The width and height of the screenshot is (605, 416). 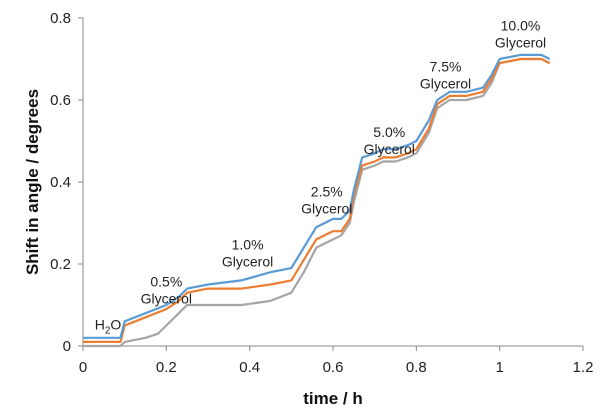 I want to click on y-tick-label: 0.4, so click(x=60, y=182).